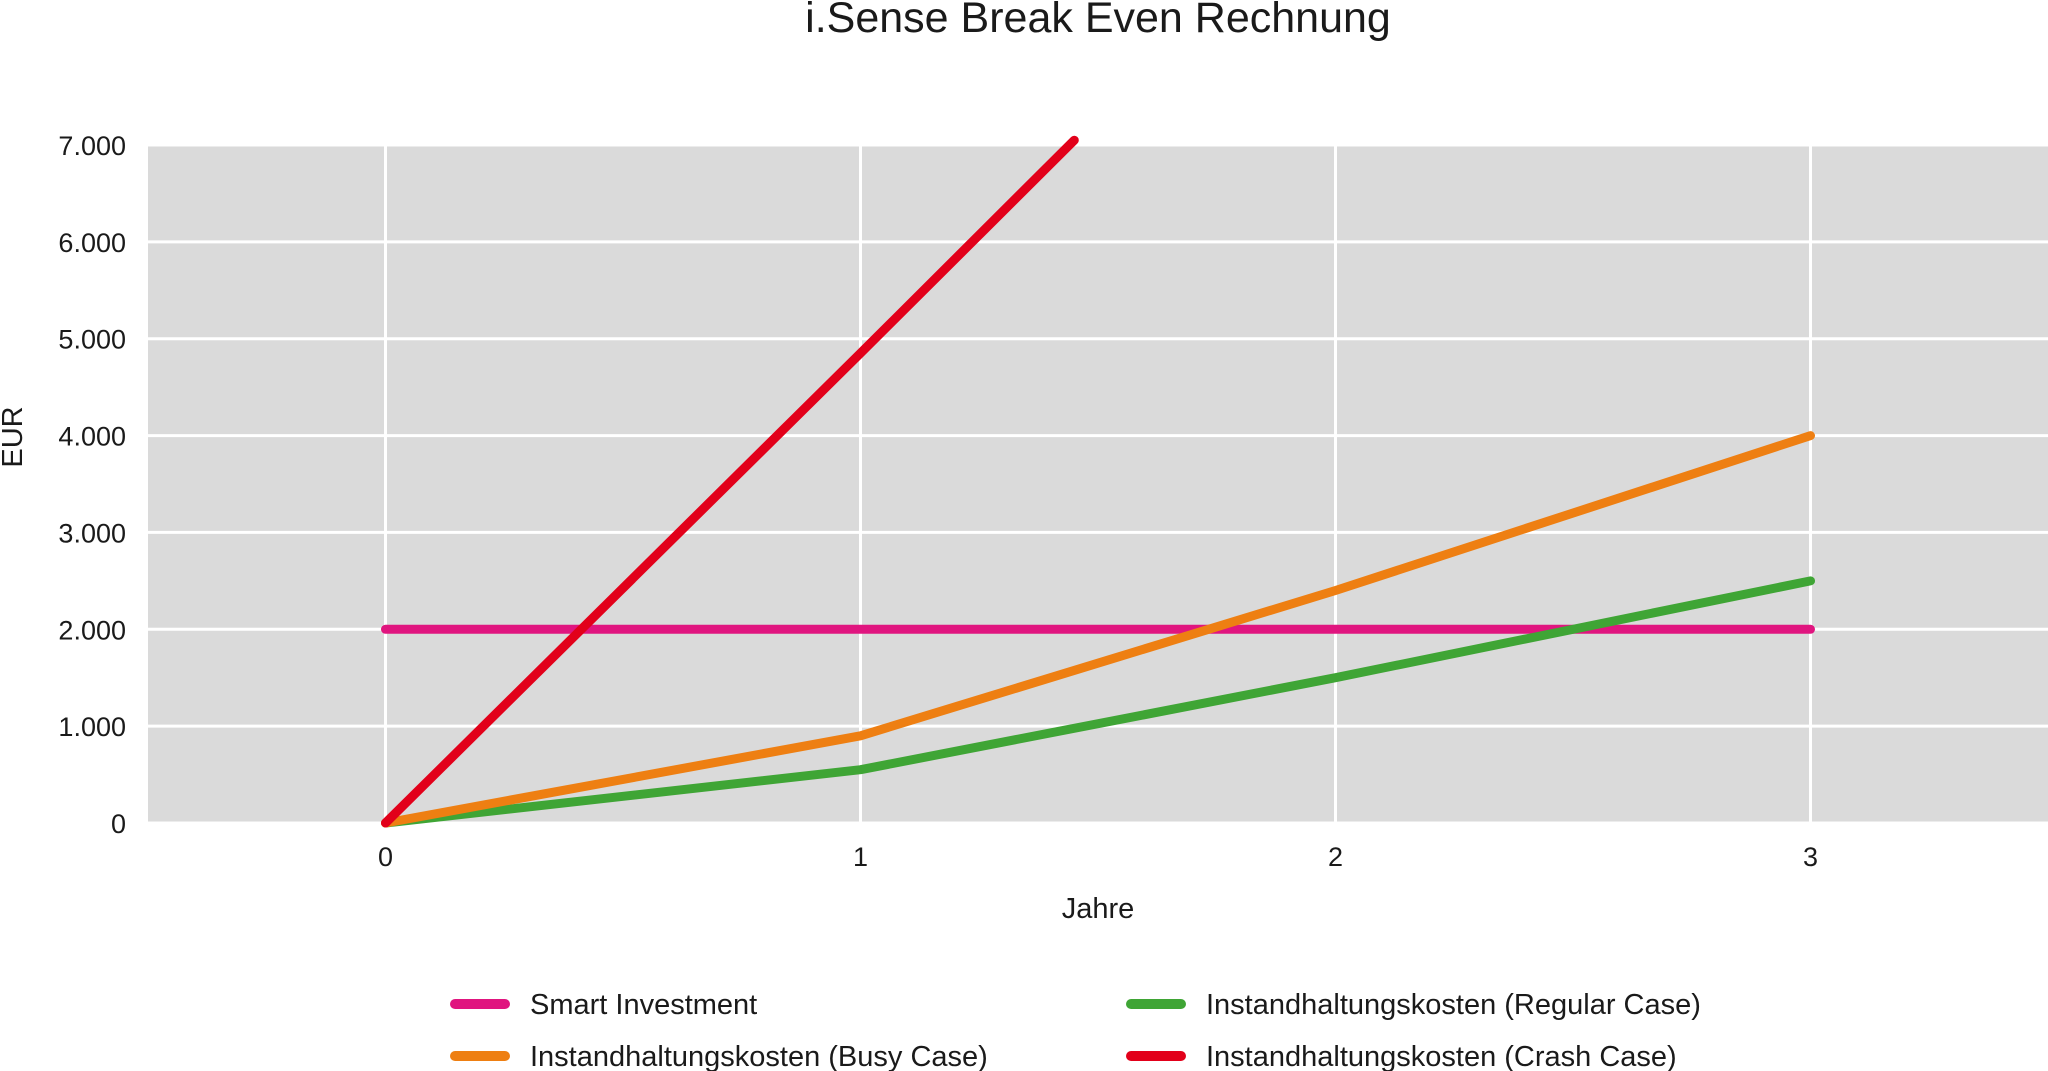 The width and height of the screenshot is (2048, 1071). I want to click on x-tick-label: 3, so click(1810, 857).